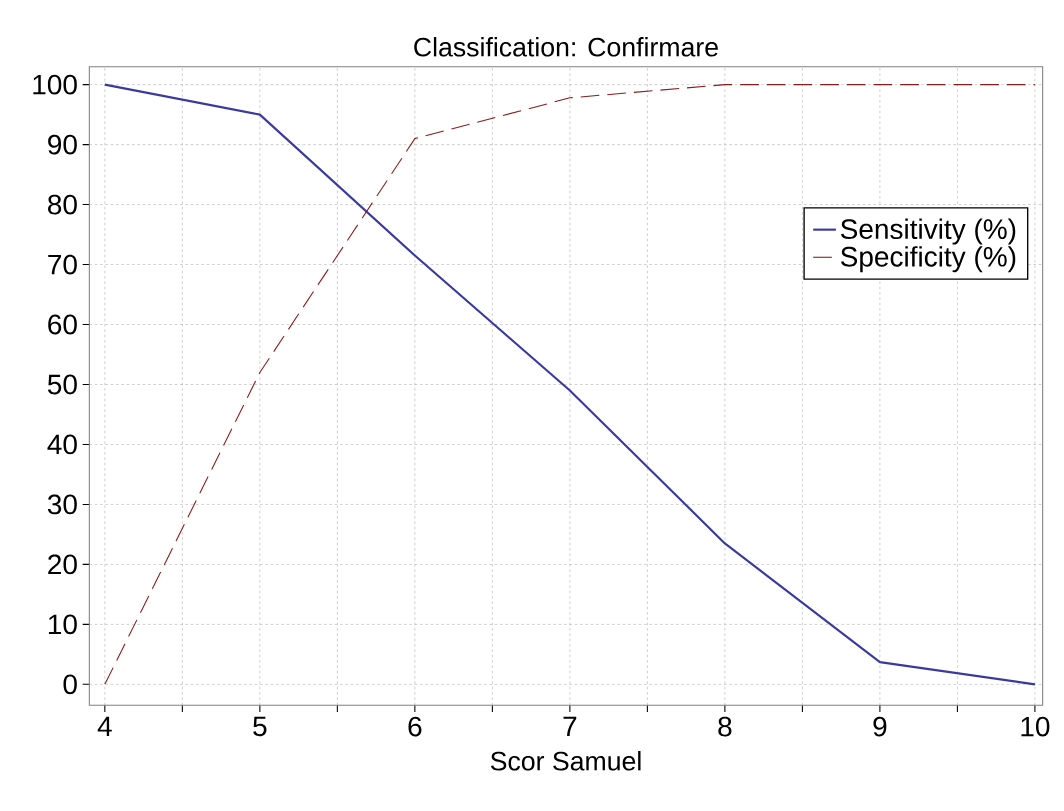 This screenshot has width=1064, height=811. I want to click on y-tick-label: 50, so click(62, 384).